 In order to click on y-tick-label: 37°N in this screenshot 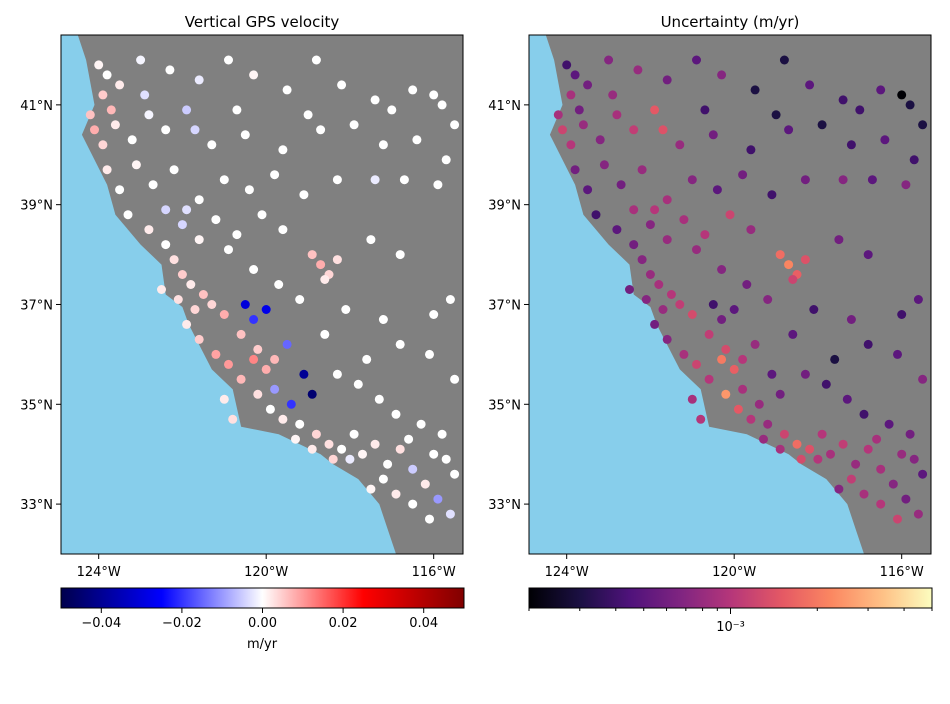, I will do `click(36, 305)`.